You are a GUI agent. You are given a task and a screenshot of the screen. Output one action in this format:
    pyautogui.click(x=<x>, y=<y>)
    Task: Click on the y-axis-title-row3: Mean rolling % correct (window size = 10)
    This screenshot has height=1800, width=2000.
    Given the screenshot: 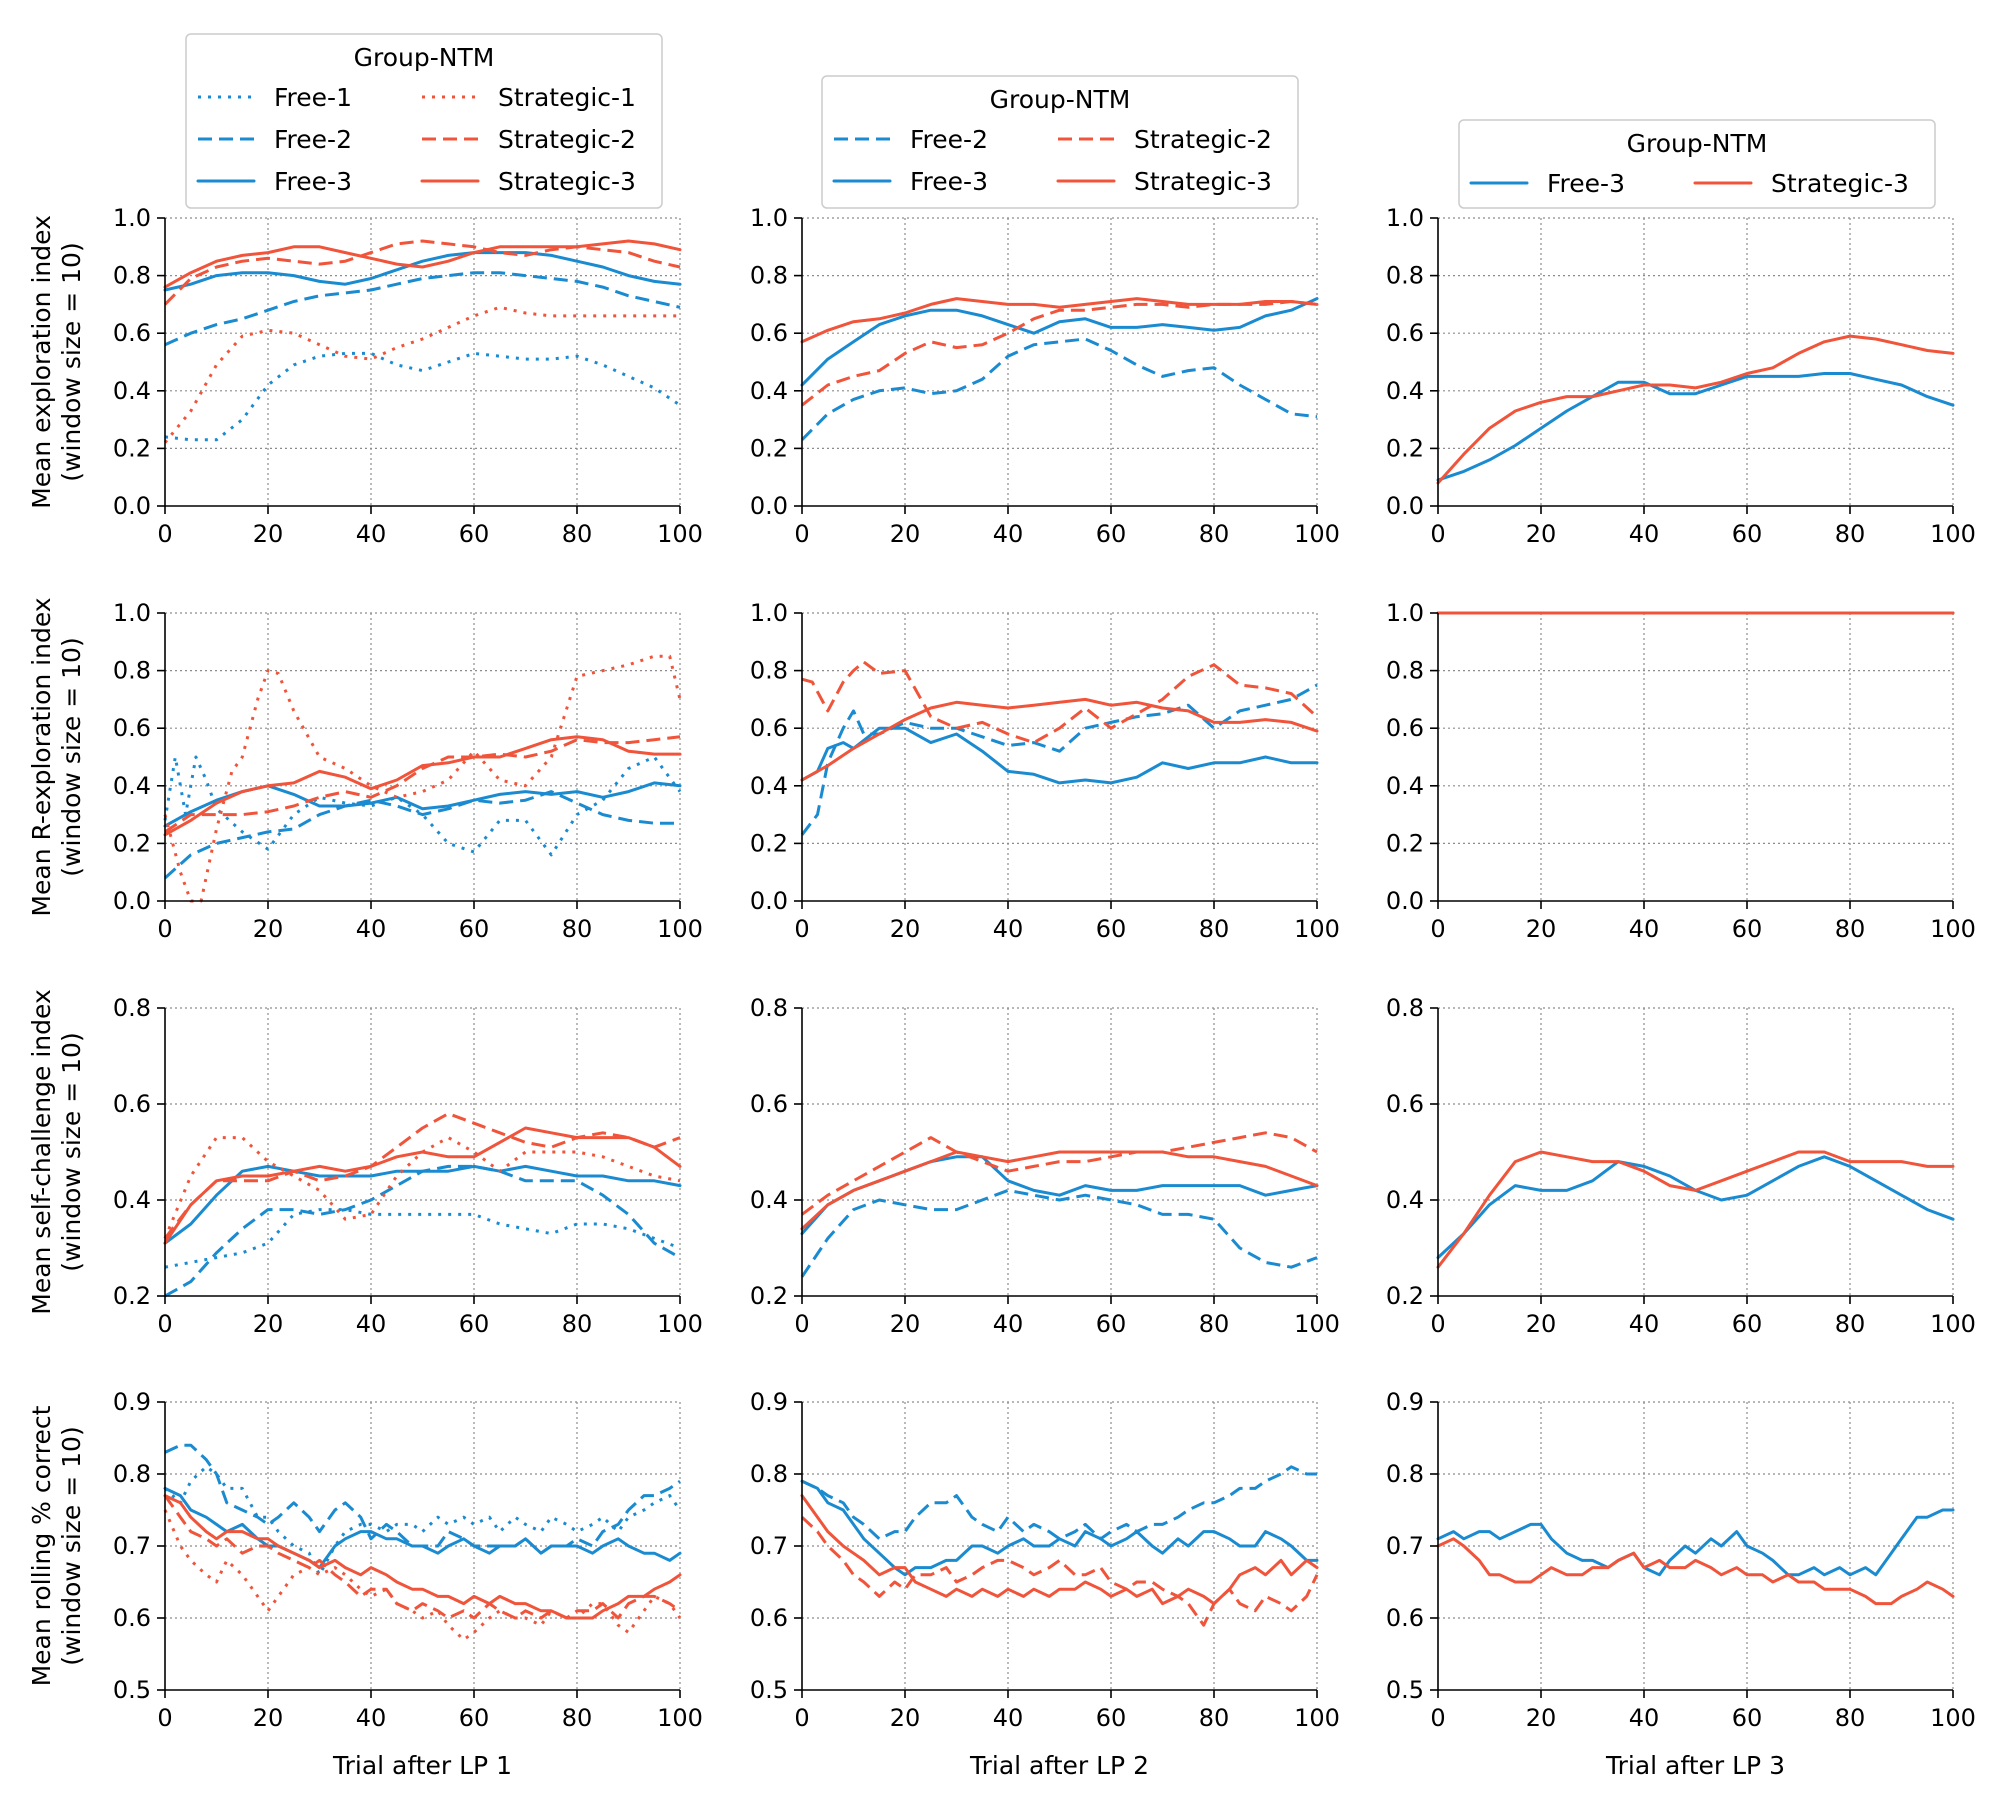 What is the action you would take?
    pyautogui.click(x=56, y=1545)
    